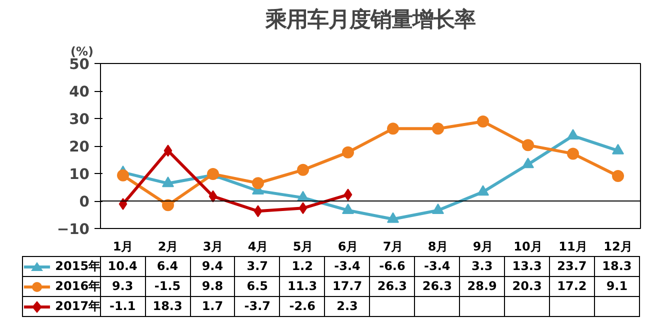 This screenshot has width=650, height=331. Describe the element at coordinates (73, 229) in the screenshot. I see `y-tick-label: −10` at that location.